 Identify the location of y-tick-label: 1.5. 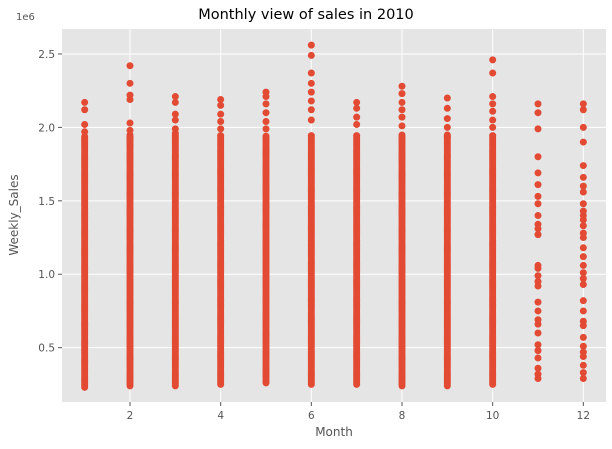
(46, 202).